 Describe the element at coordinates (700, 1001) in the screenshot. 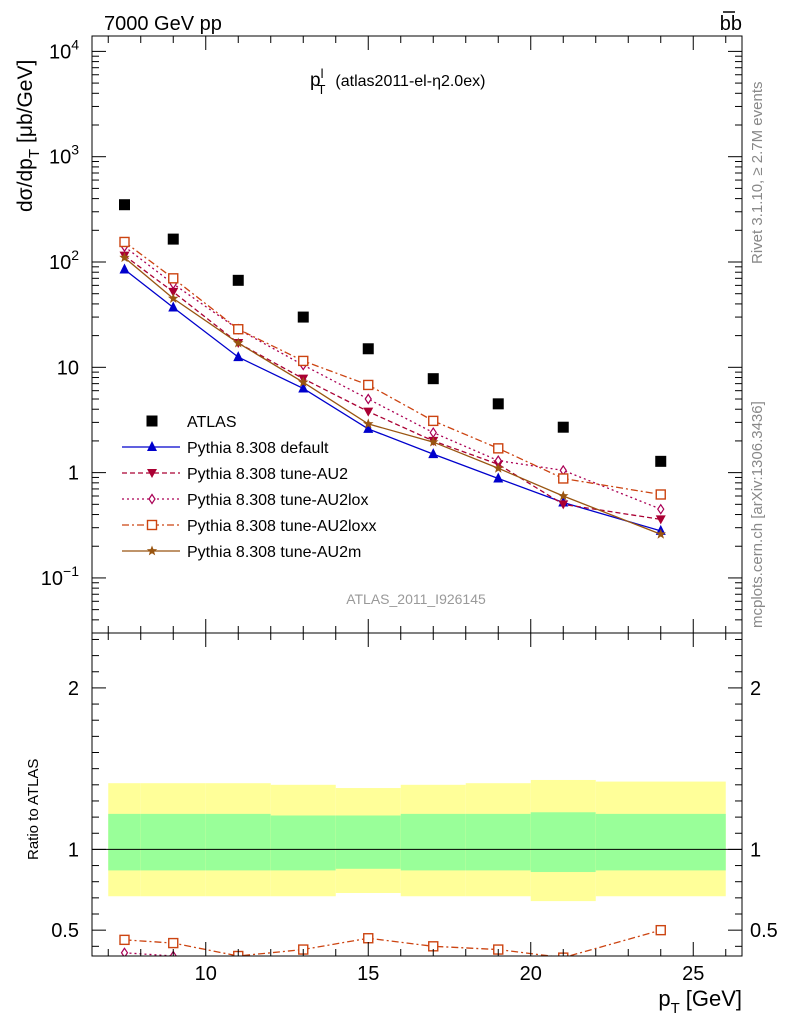

I see `x-axis-label: pT [GeV]` at that location.